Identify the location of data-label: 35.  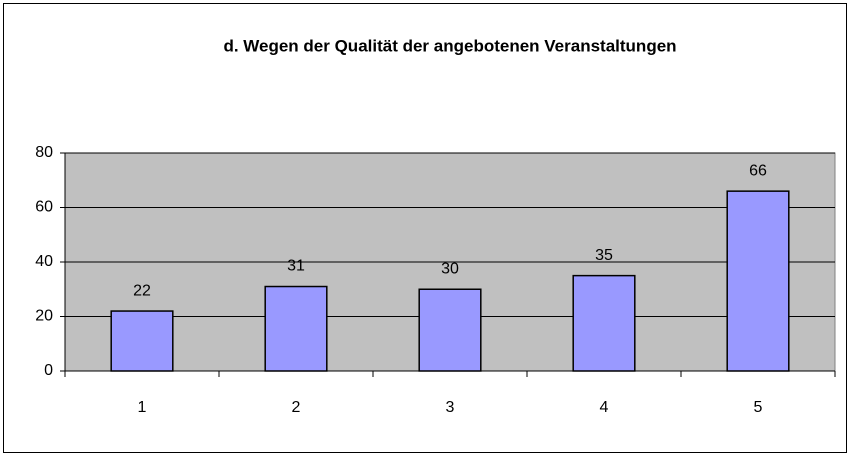
(604, 255).